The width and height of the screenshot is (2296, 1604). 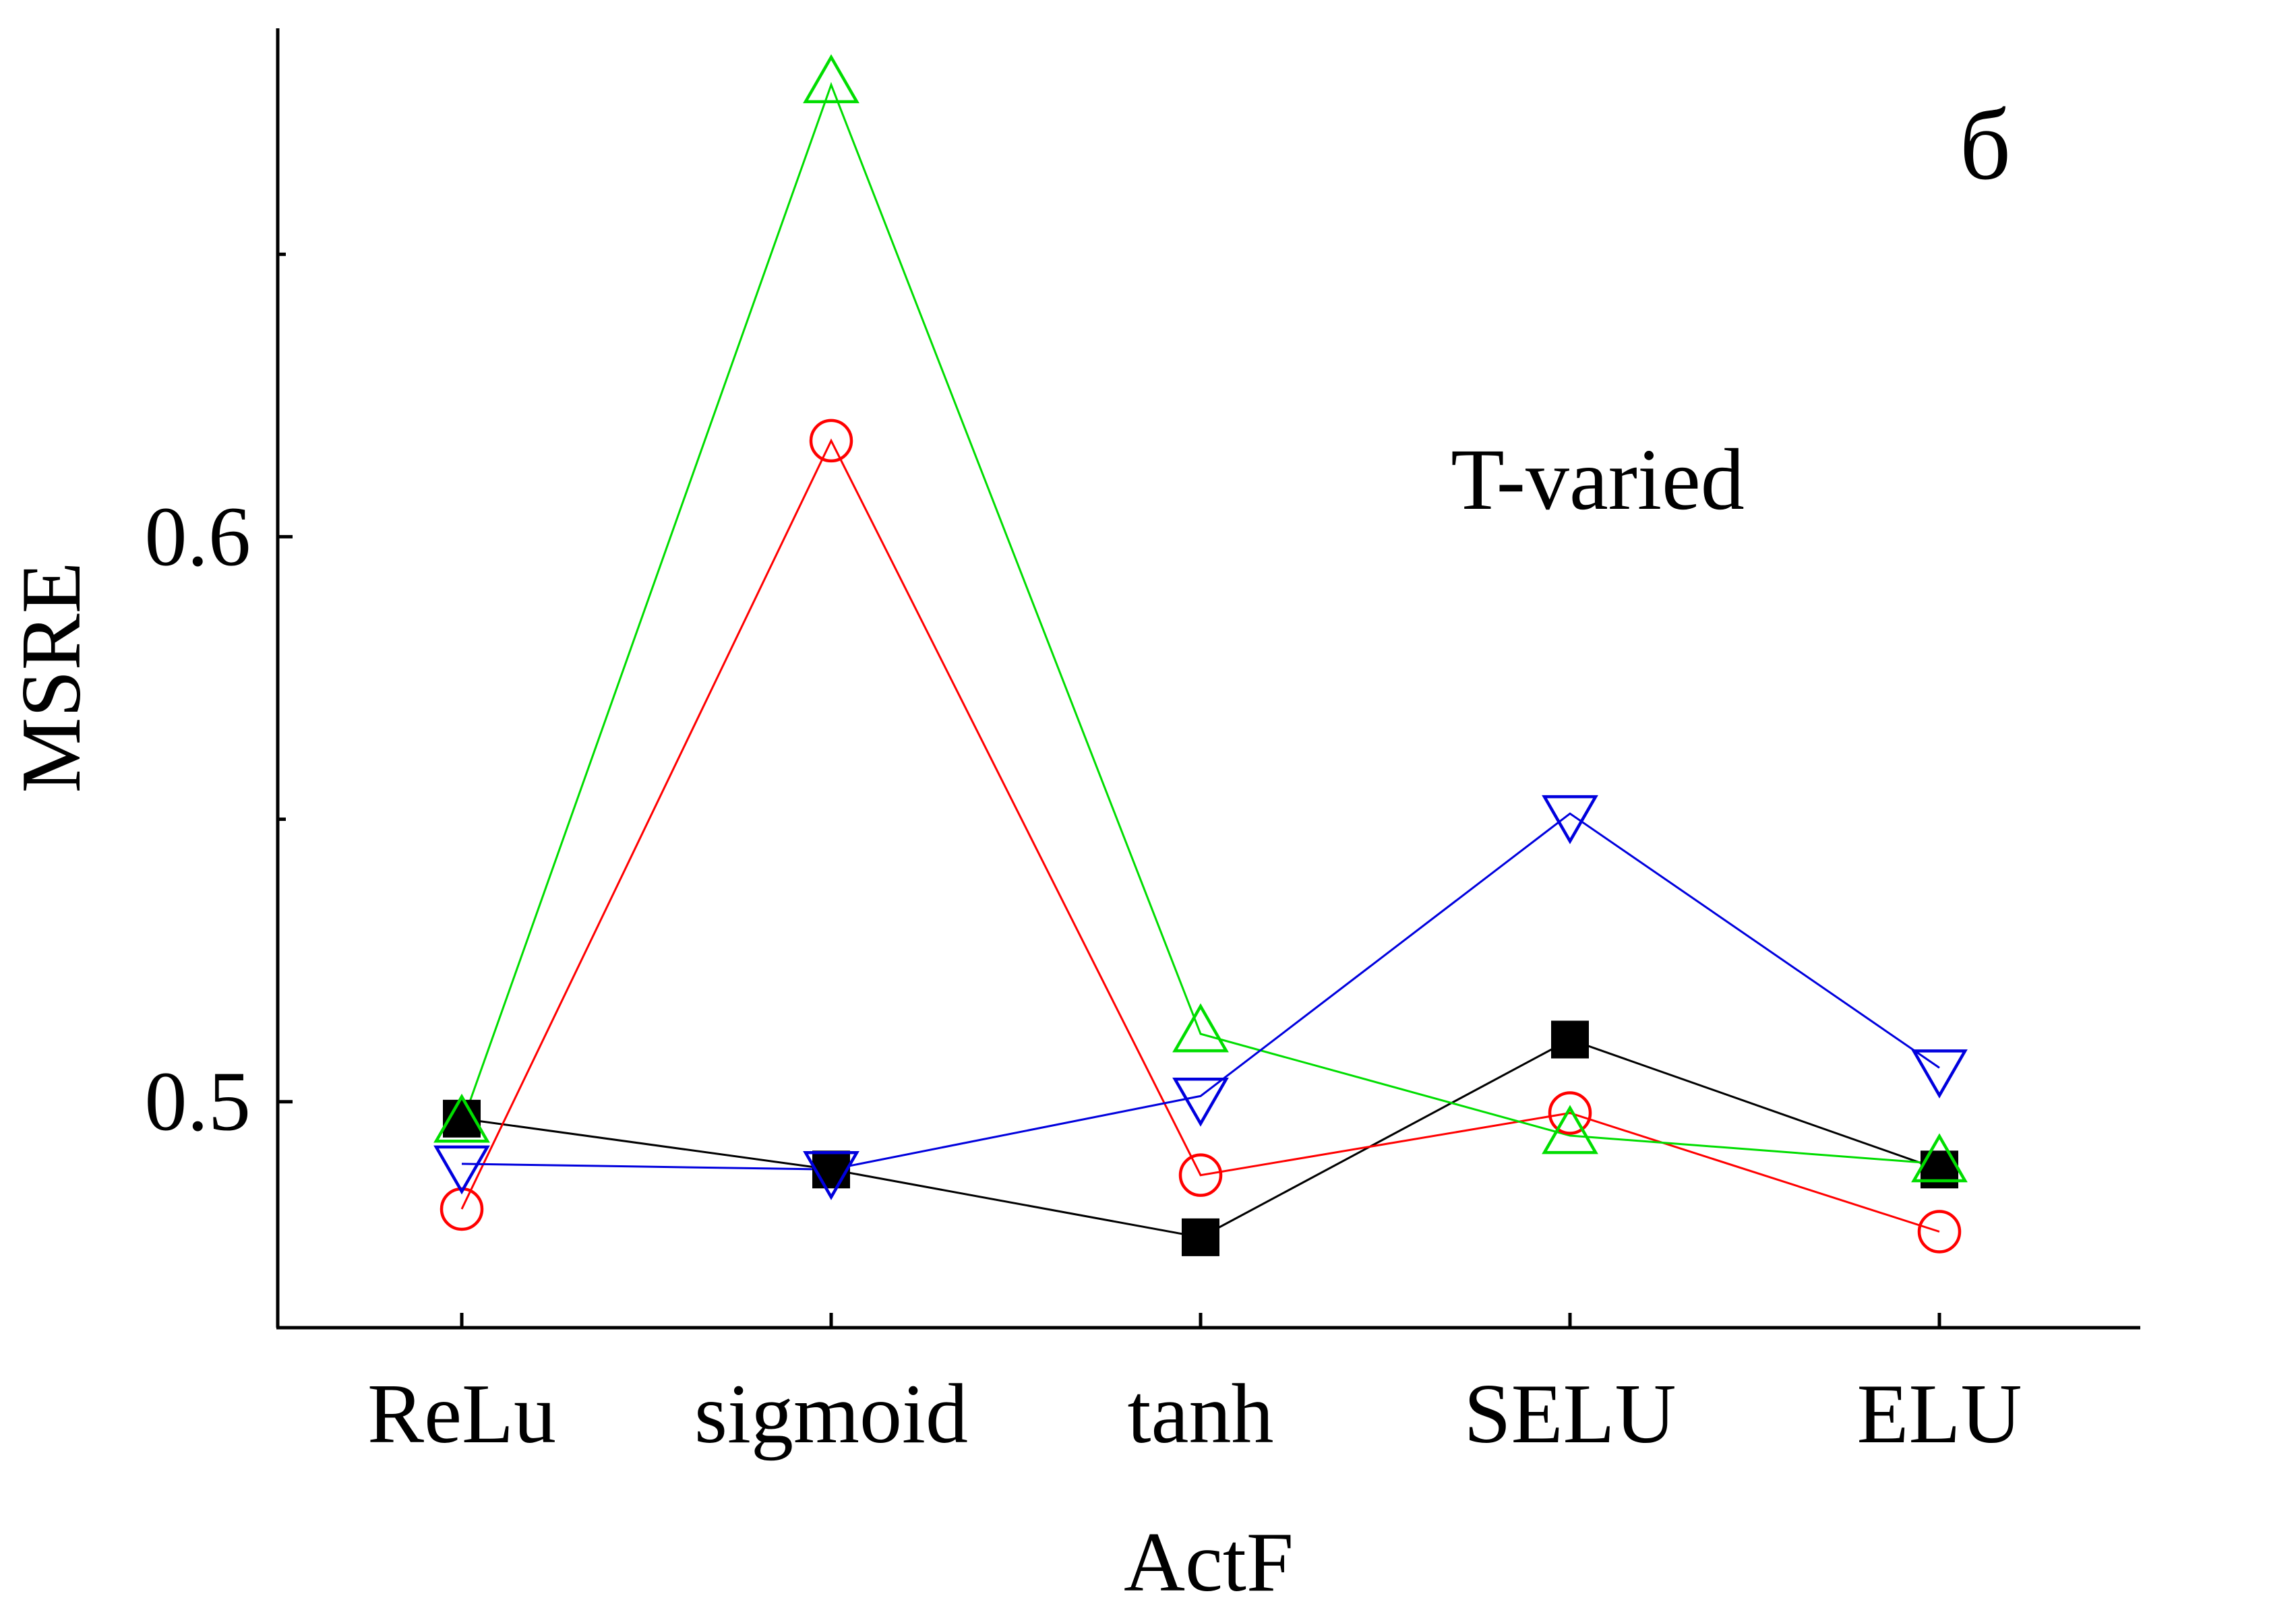 I want to click on y-tick-label: 0.6, so click(x=198, y=537).